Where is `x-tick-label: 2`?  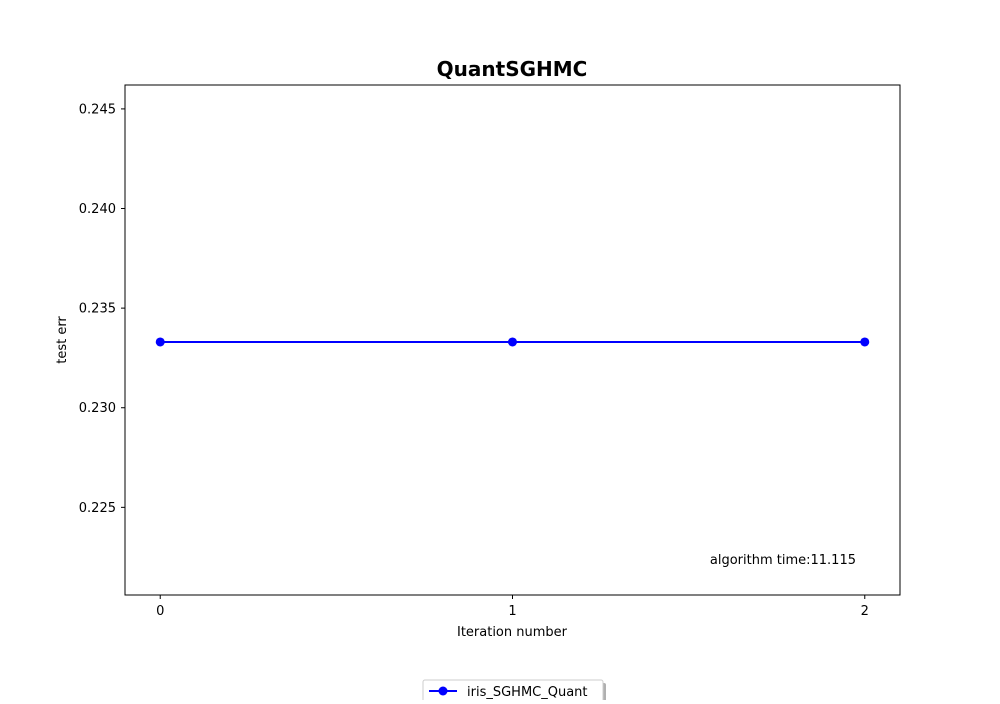
x-tick-label: 2 is located at coordinates (865, 611).